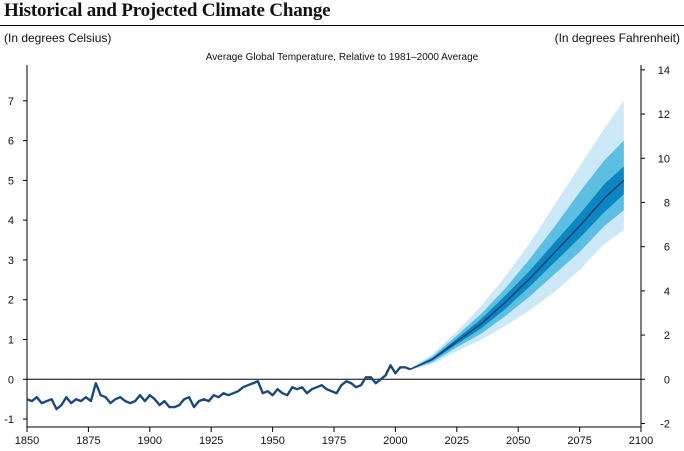 This screenshot has height=451, width=684. I want to click on y-right-tick-label-2: 2, so click(667, 336).